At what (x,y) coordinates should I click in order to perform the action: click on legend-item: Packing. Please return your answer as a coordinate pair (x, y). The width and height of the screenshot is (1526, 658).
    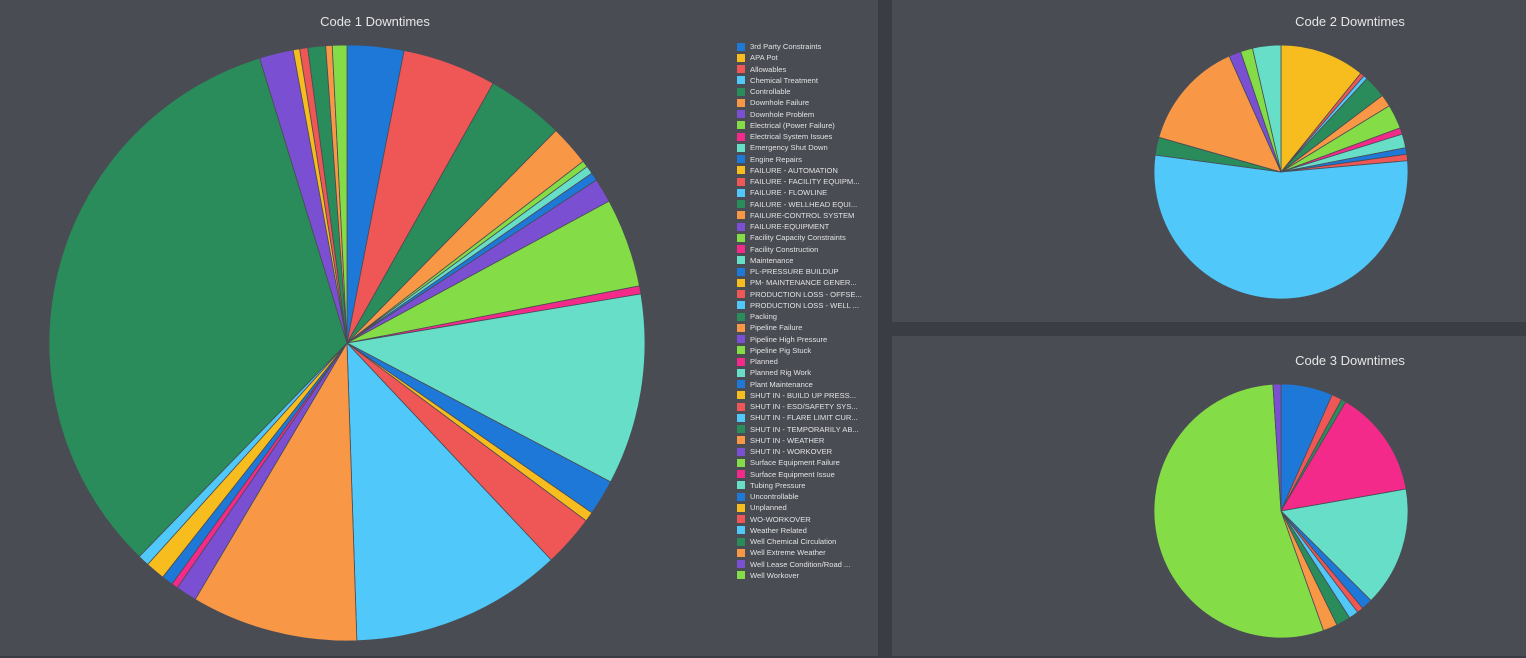
    Looking at the image, I should click on (803, 316).